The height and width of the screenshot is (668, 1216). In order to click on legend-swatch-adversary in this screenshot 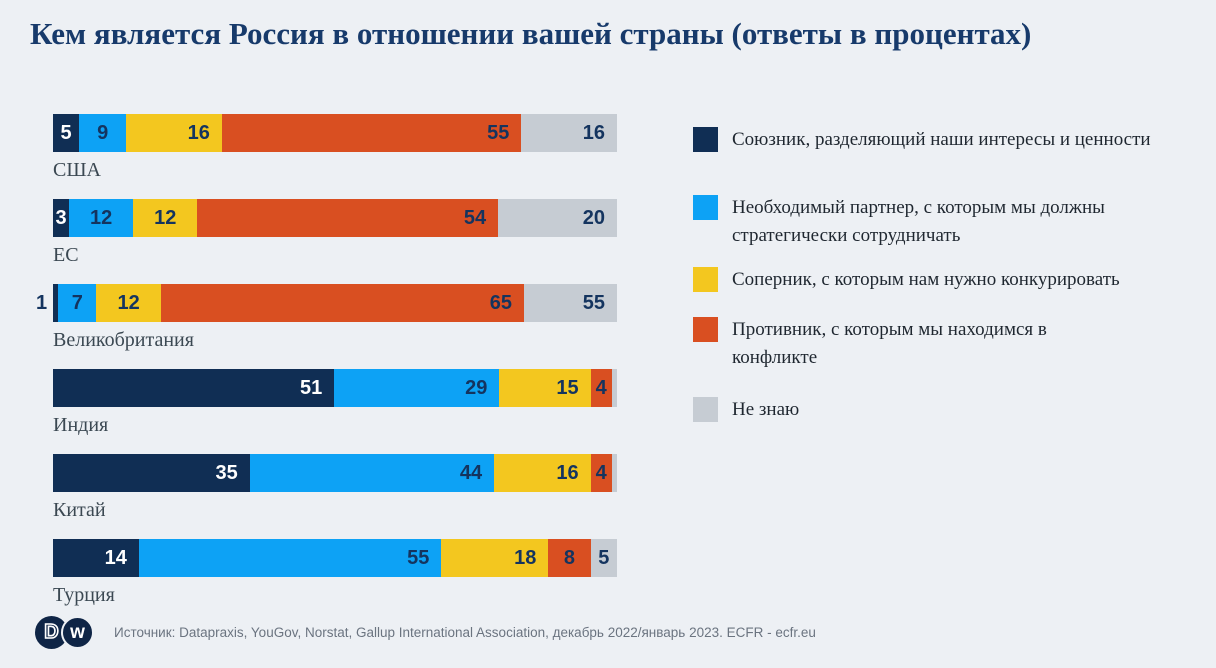, I will do `click(705, 329)`.